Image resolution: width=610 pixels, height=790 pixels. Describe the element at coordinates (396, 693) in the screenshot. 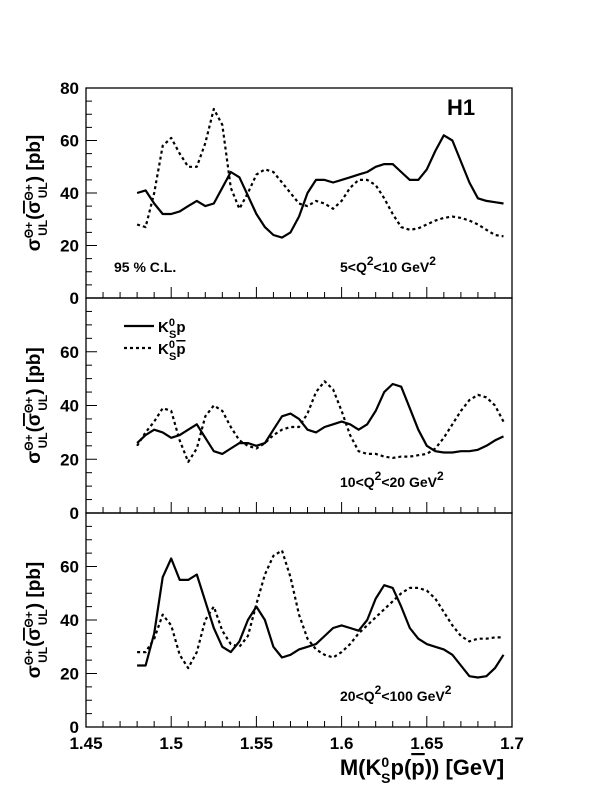

I see `q2-range-label: 20<Q2<100 GeV2` at that location.